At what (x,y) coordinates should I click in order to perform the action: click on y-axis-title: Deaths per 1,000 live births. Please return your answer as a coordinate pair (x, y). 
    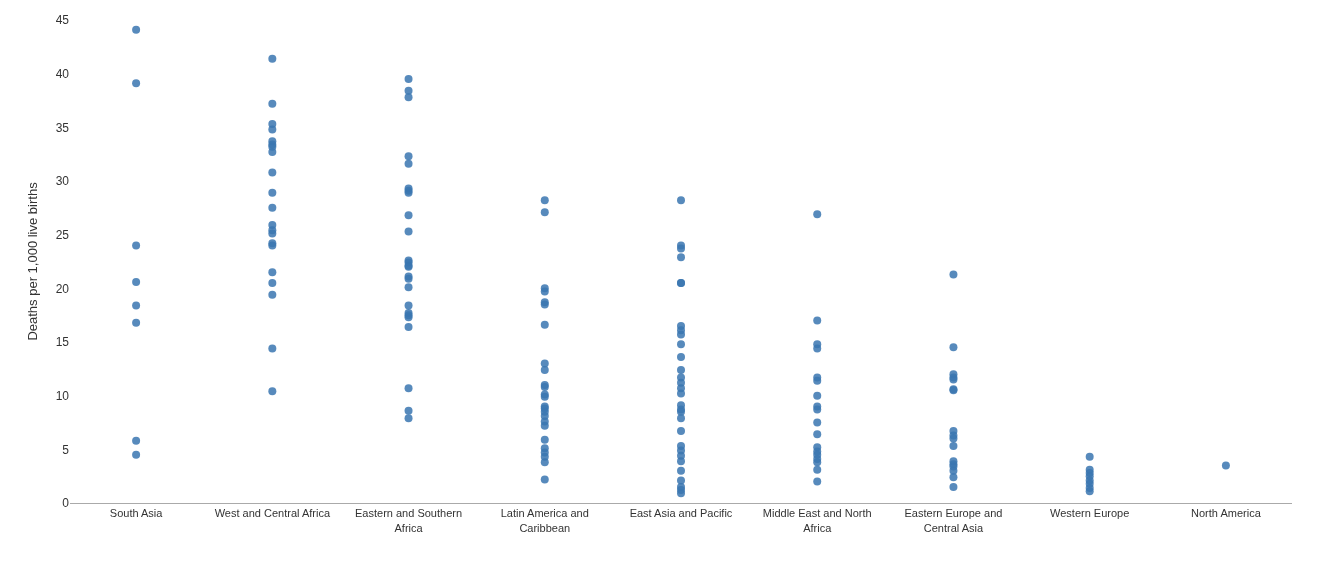
    Looking at the image, I should click on (32, 261).